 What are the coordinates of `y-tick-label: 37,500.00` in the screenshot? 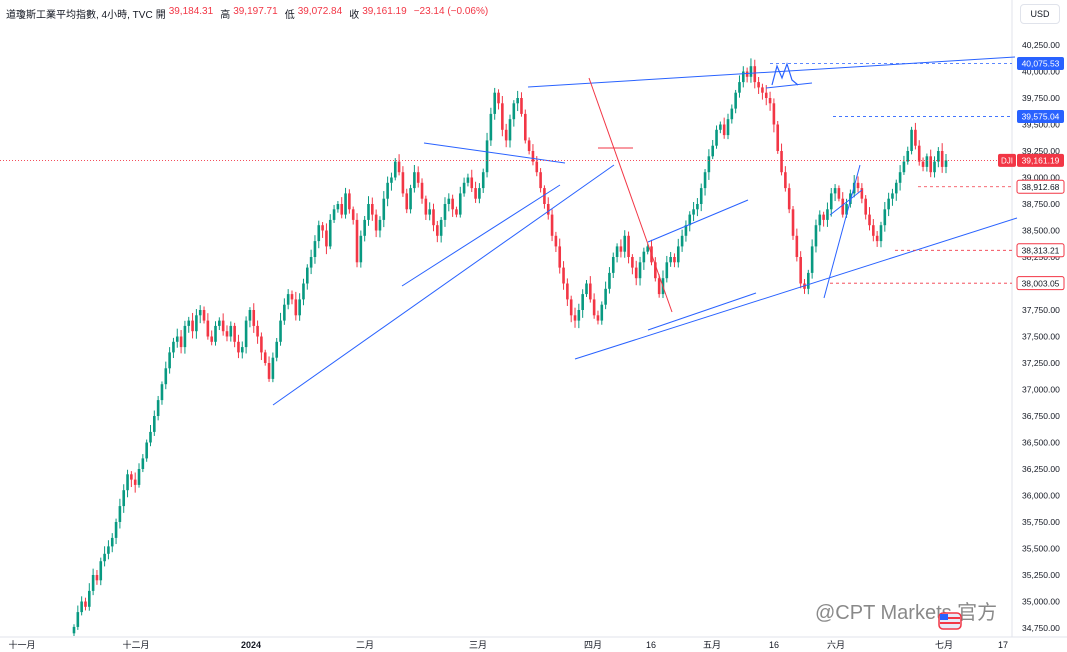 It's located at (1041, 337).